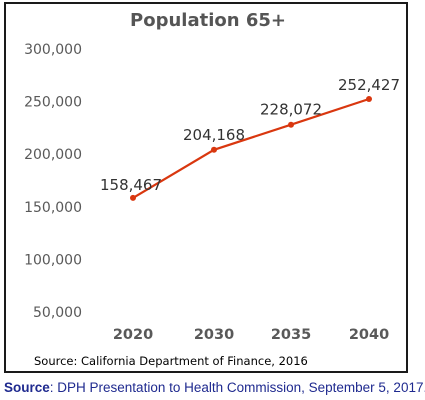  Describe the element at coordinates (27, 387) in the screenshot. I see `footer-source-label: Source` at that location.